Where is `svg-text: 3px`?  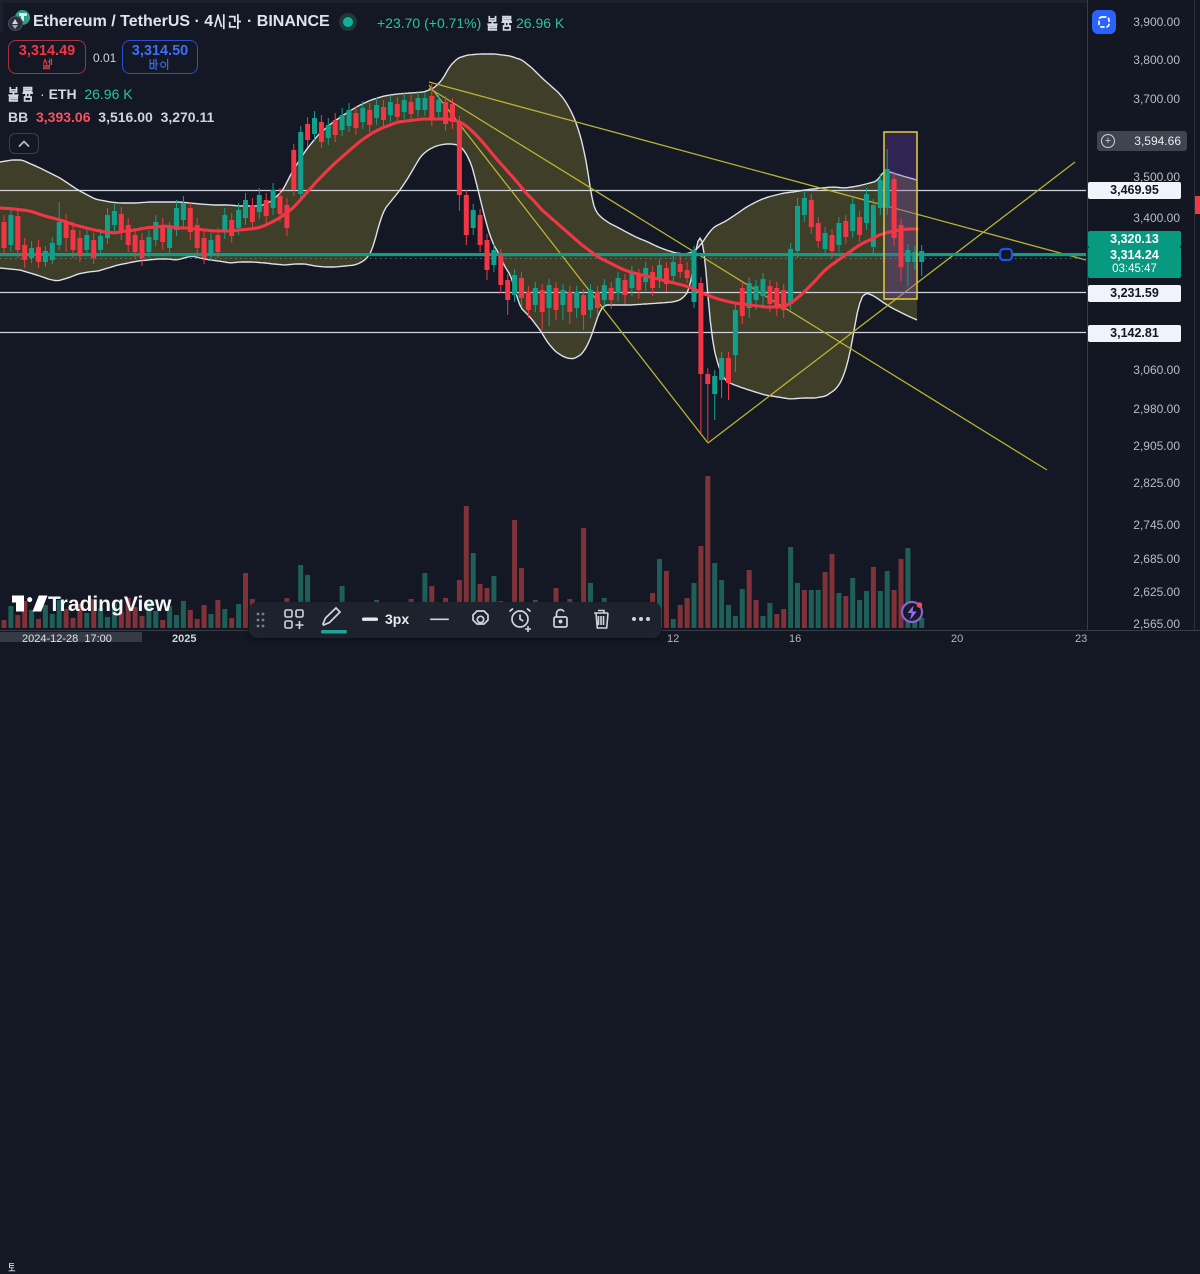 svg-text: 3px is located at coordinates (397, 619).